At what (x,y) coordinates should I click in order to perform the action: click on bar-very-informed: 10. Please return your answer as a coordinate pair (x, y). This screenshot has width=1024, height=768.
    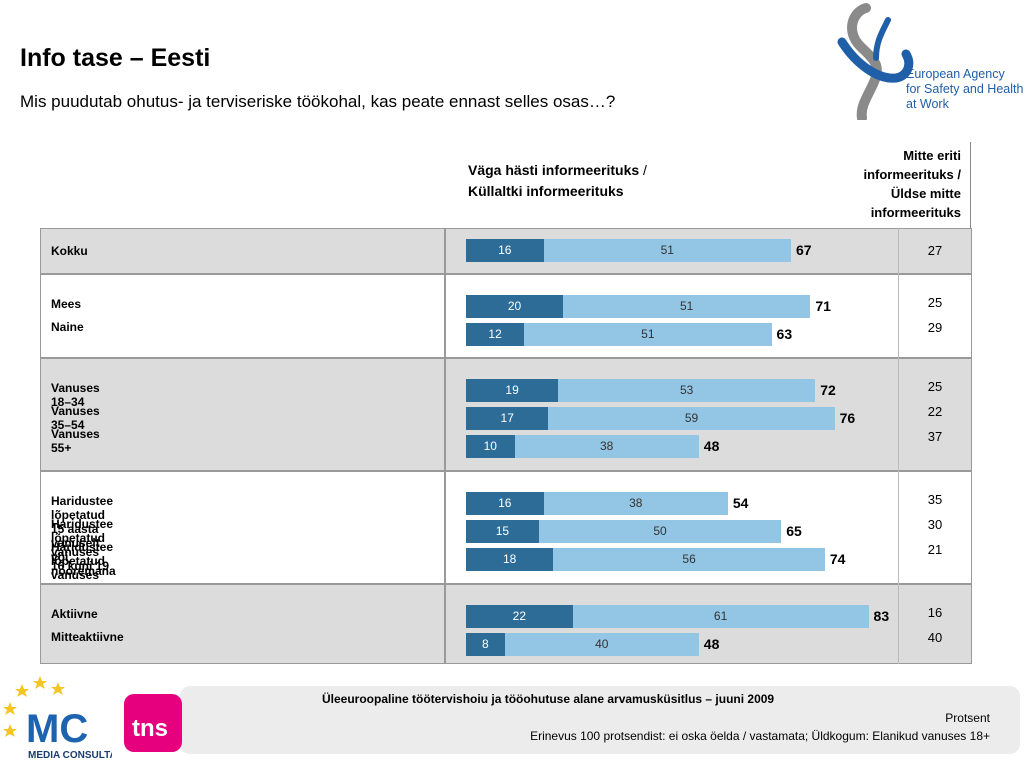
    Looking at the image, I should click on (490, 446).